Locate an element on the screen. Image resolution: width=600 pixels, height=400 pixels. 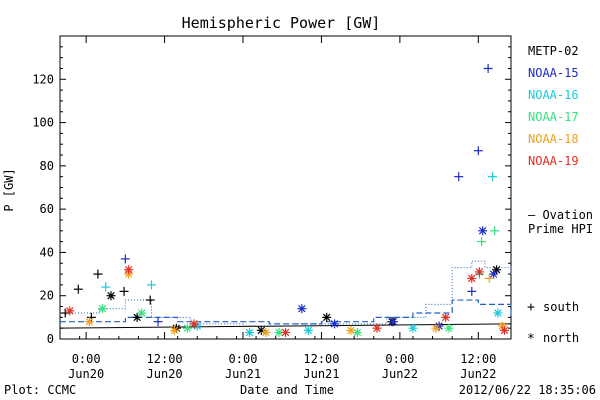
footer-plot-credit: Plot: CCMC is located at coordinates (40, 390).